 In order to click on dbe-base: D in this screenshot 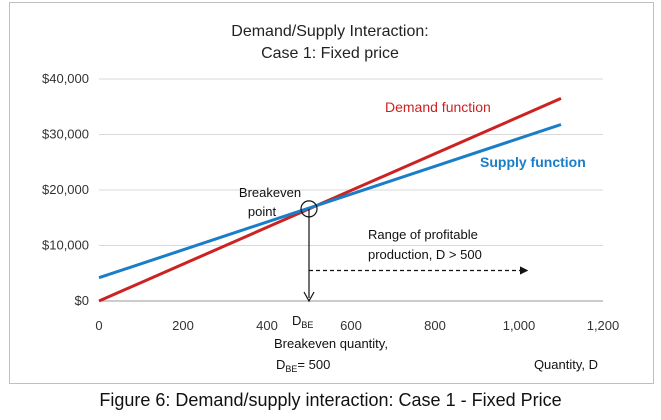, I will do `click(296, 320)`.